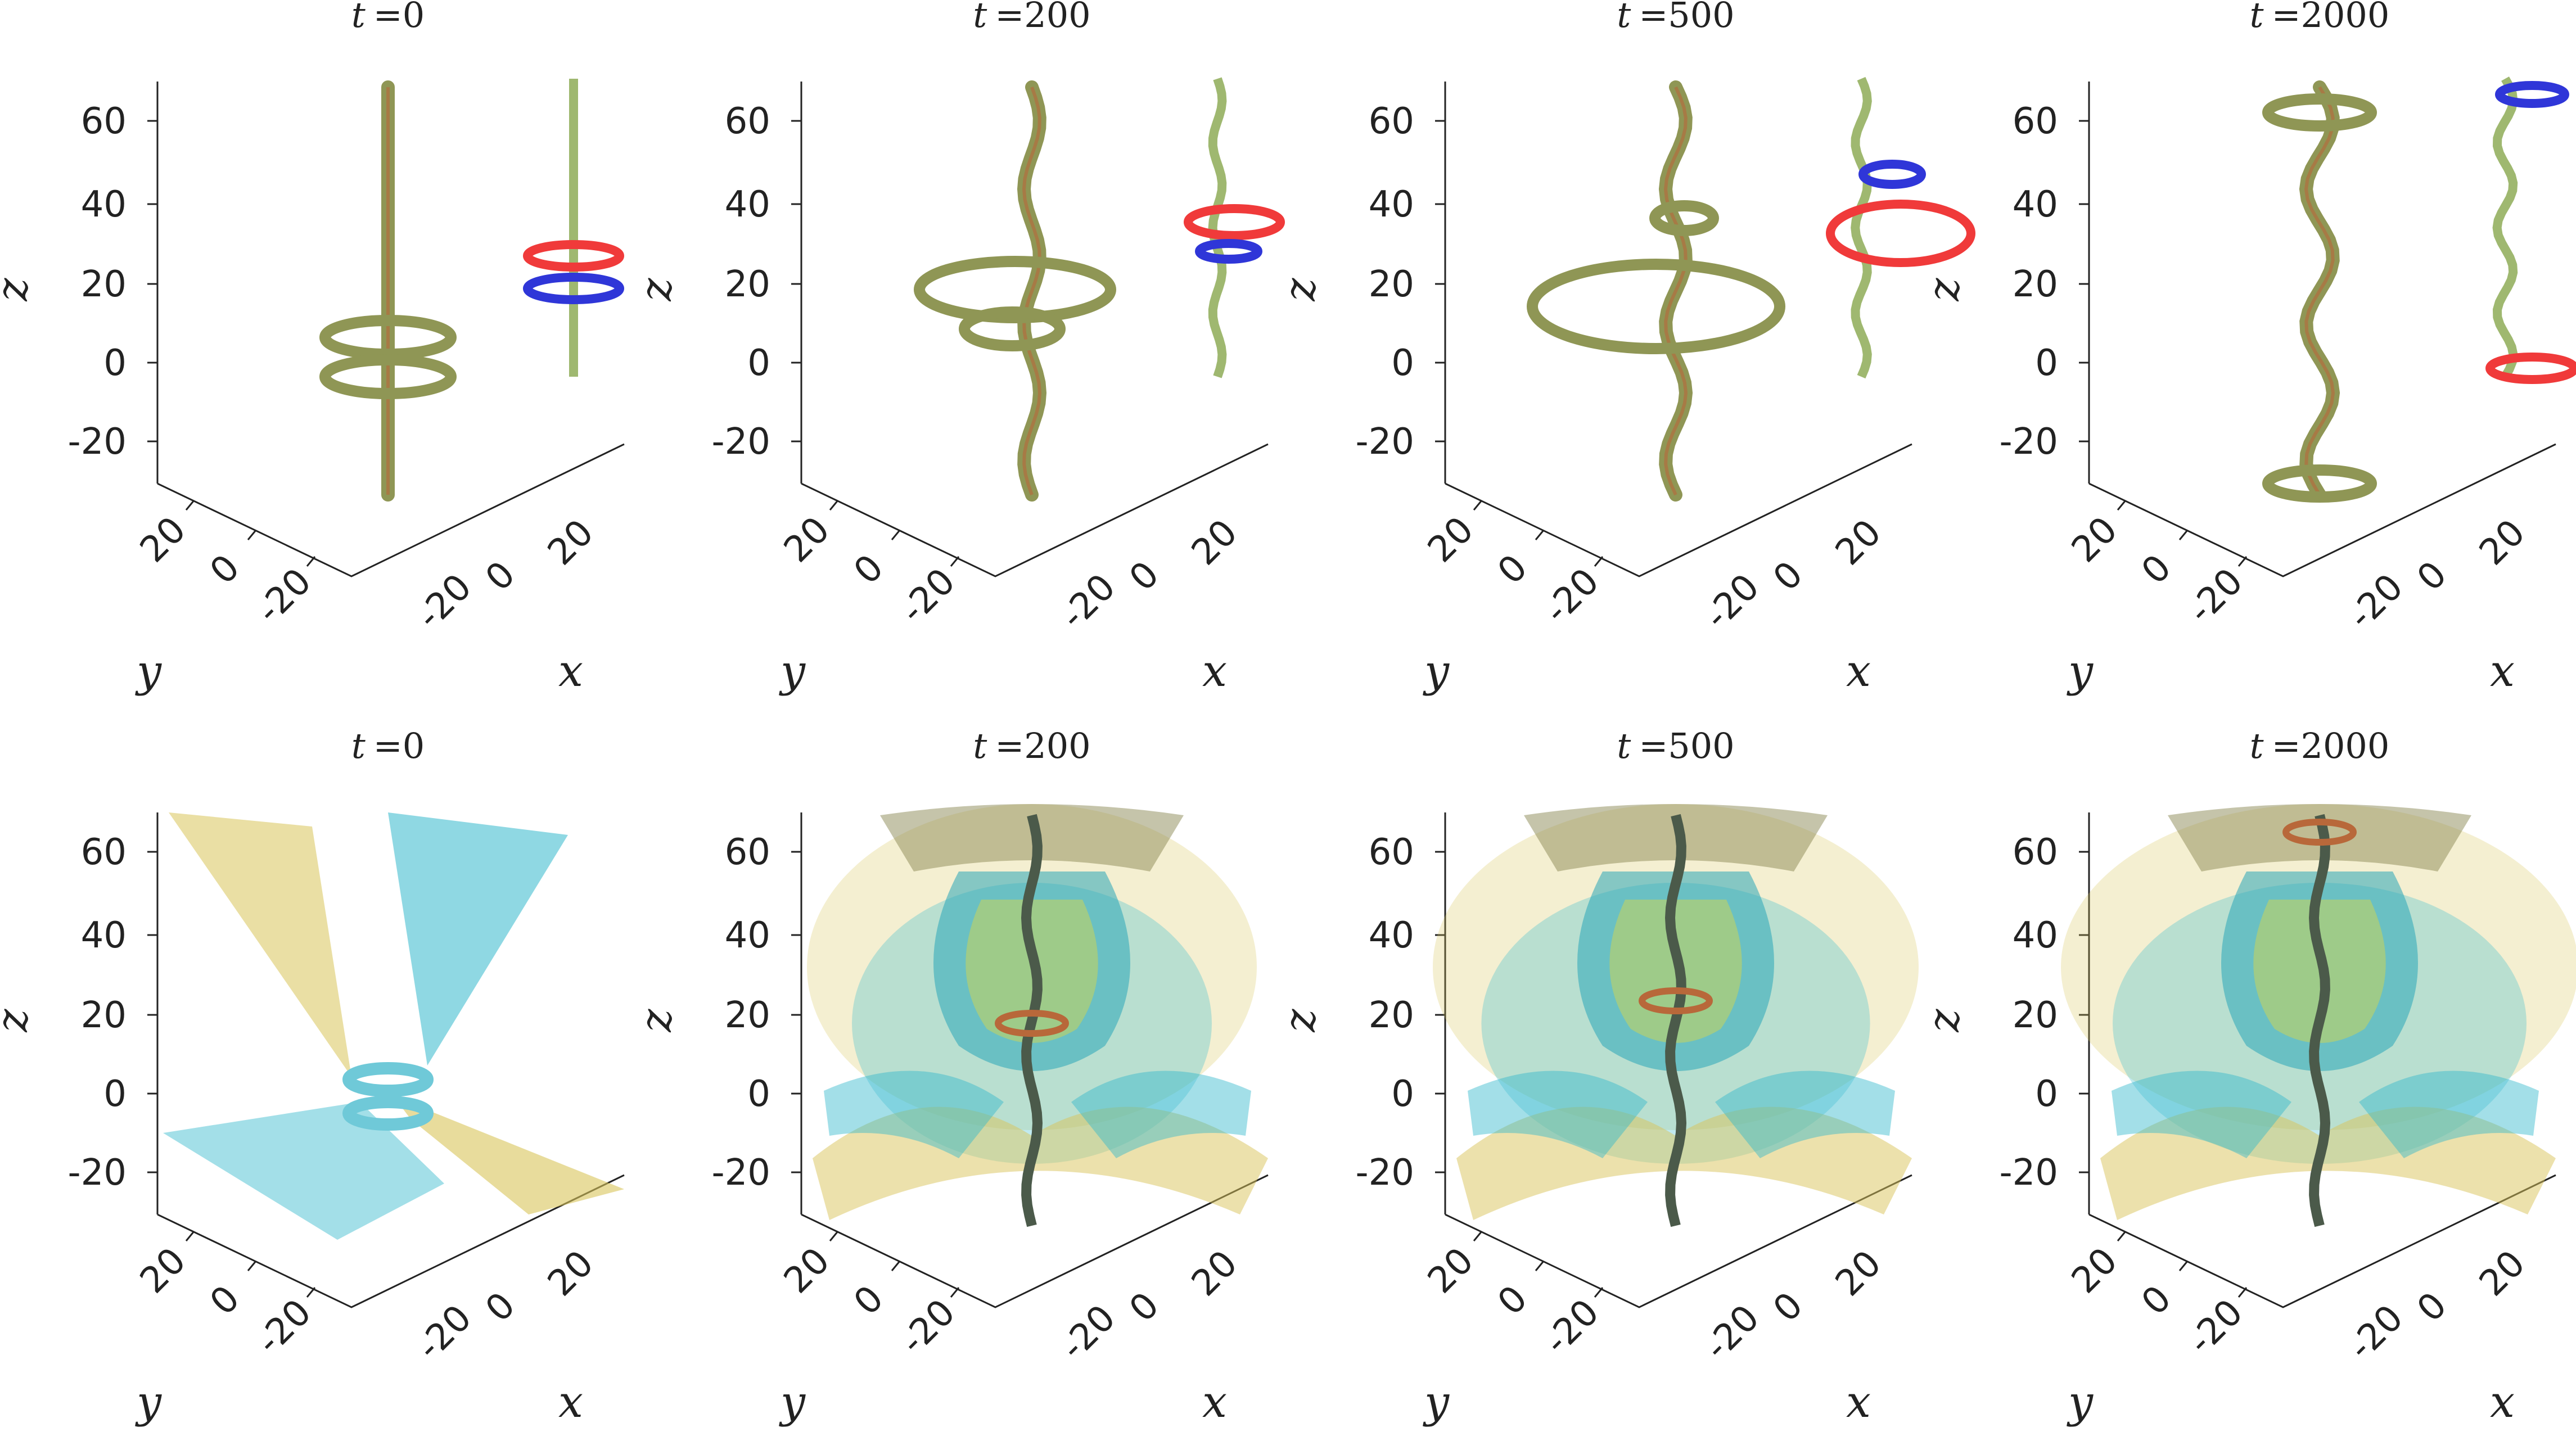 The height and width of the screenshot is (1436, 2576). Describe the element at coordinates (1031, 17) in the screenshot. I see `panel-title: t =200` at that location.